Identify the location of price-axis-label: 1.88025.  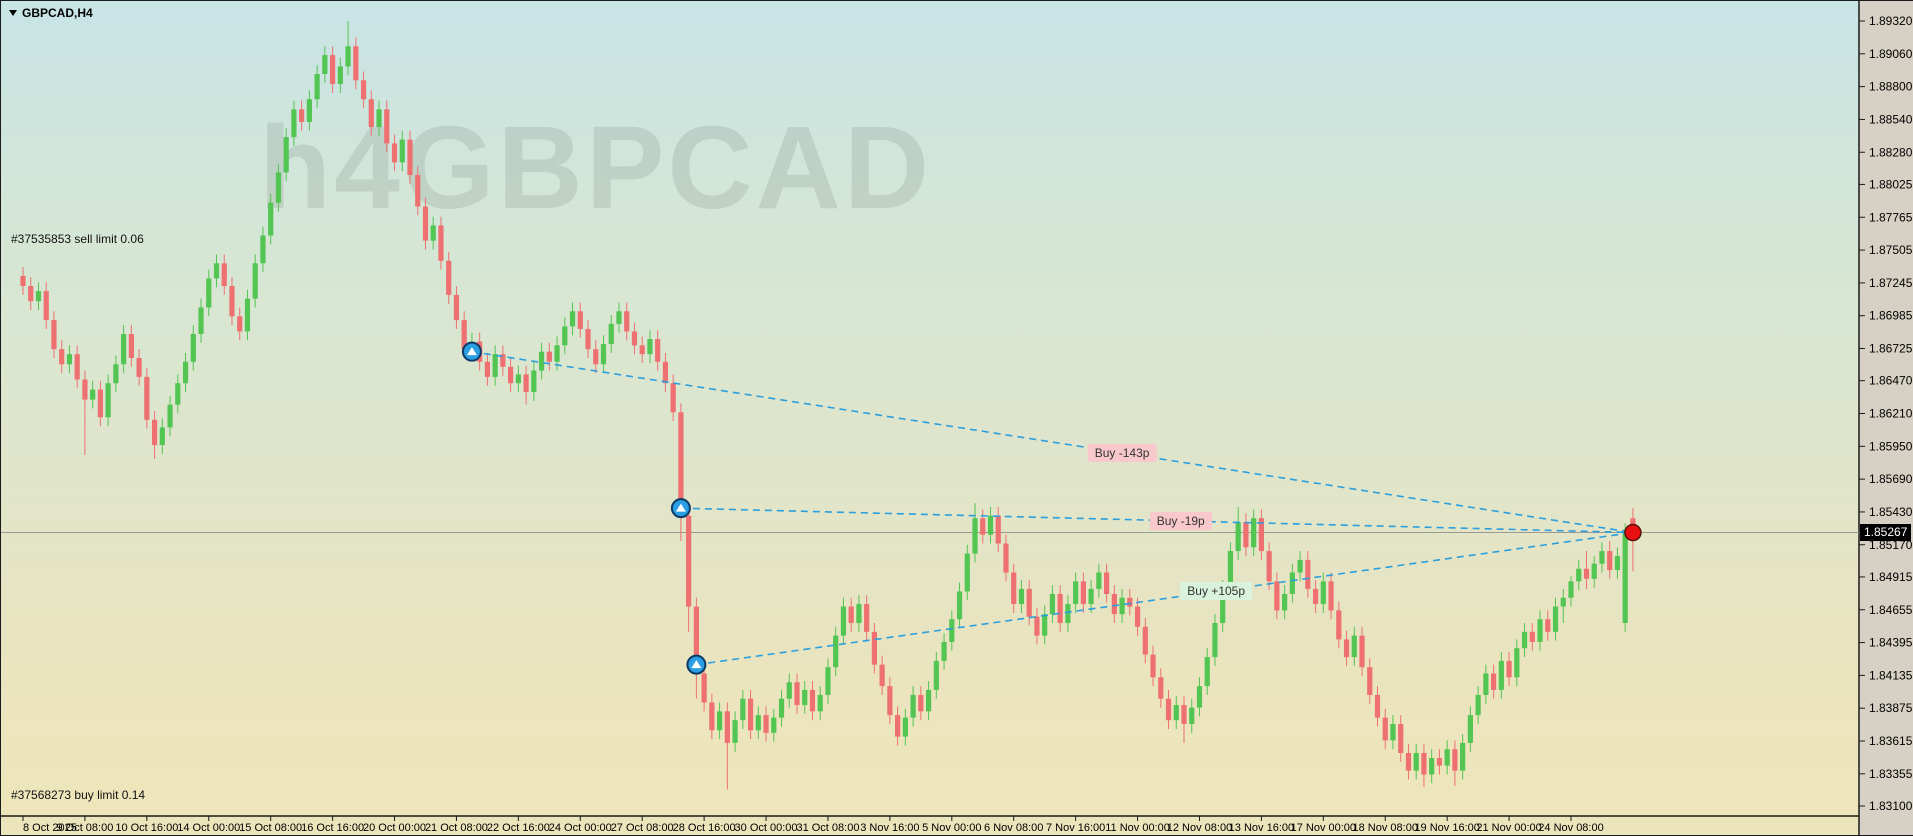
(1891, 184).